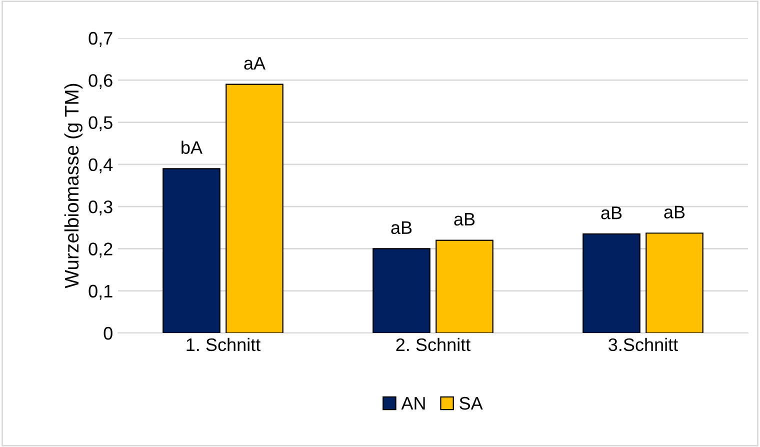 This screenshot has height=447, width=760. Describe the element at coordinates (223, 345) in the screenshot. I see `x-tick-label: 1. Schnitt` at that location.